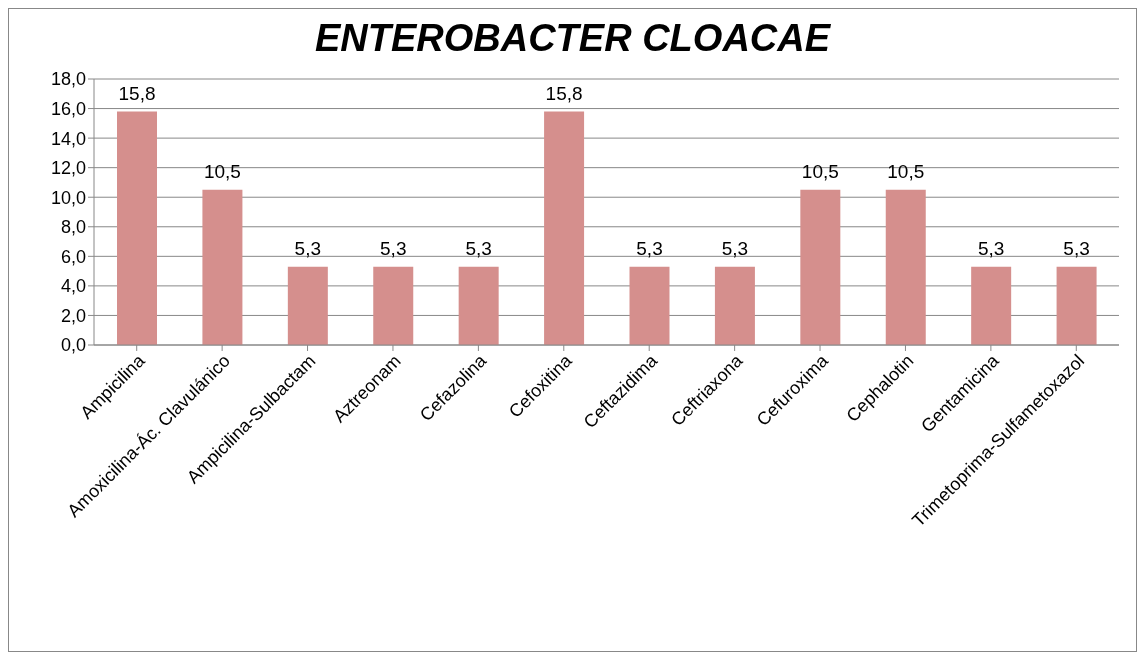  I want to click on y-tick-label: 12,0, so click(68, 168).